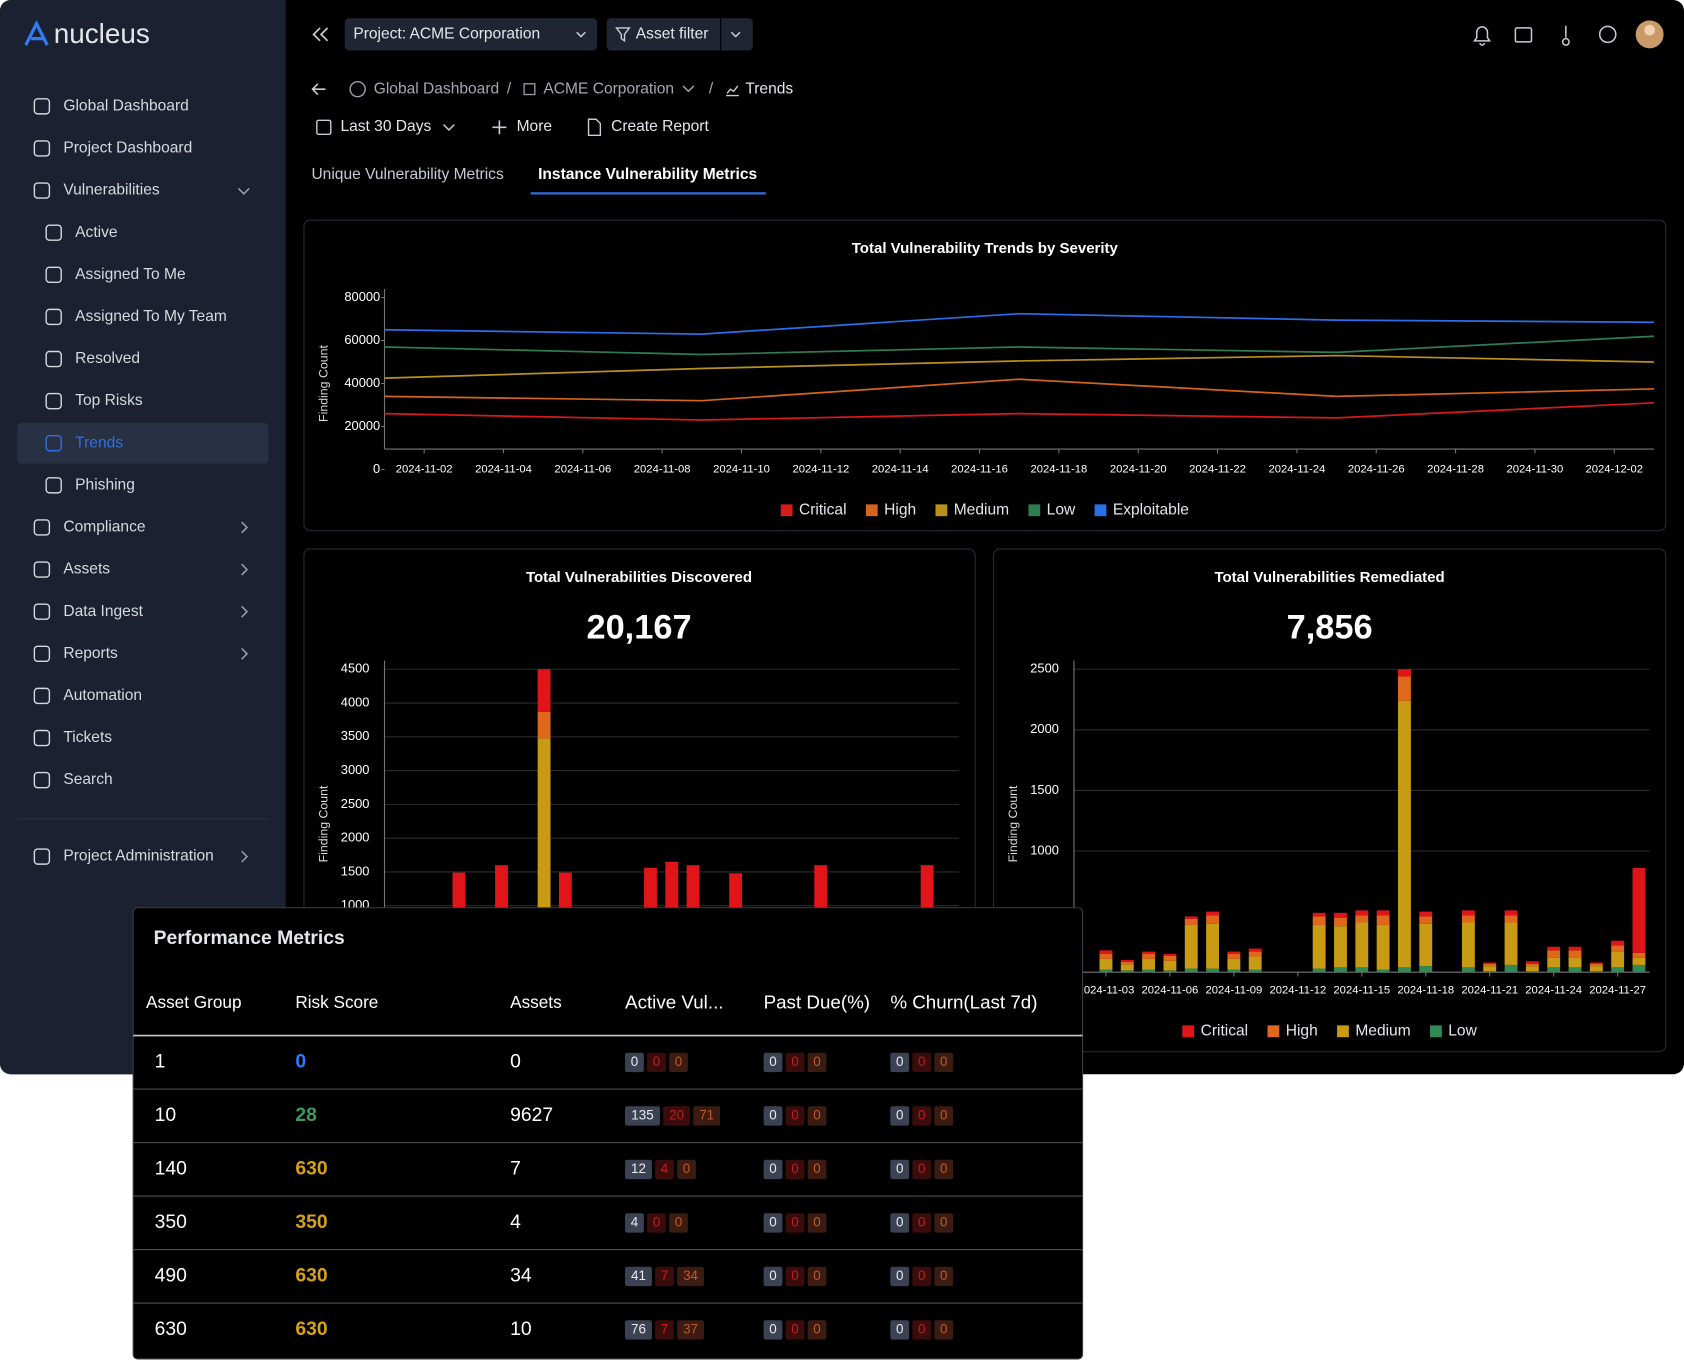 Image resolution: width=1684 pixels, height=1360 pixels. What do you see at coordinates (171, 1222) in the screenshot?
I see `cell: 350` at bounding box center [171, 1222].